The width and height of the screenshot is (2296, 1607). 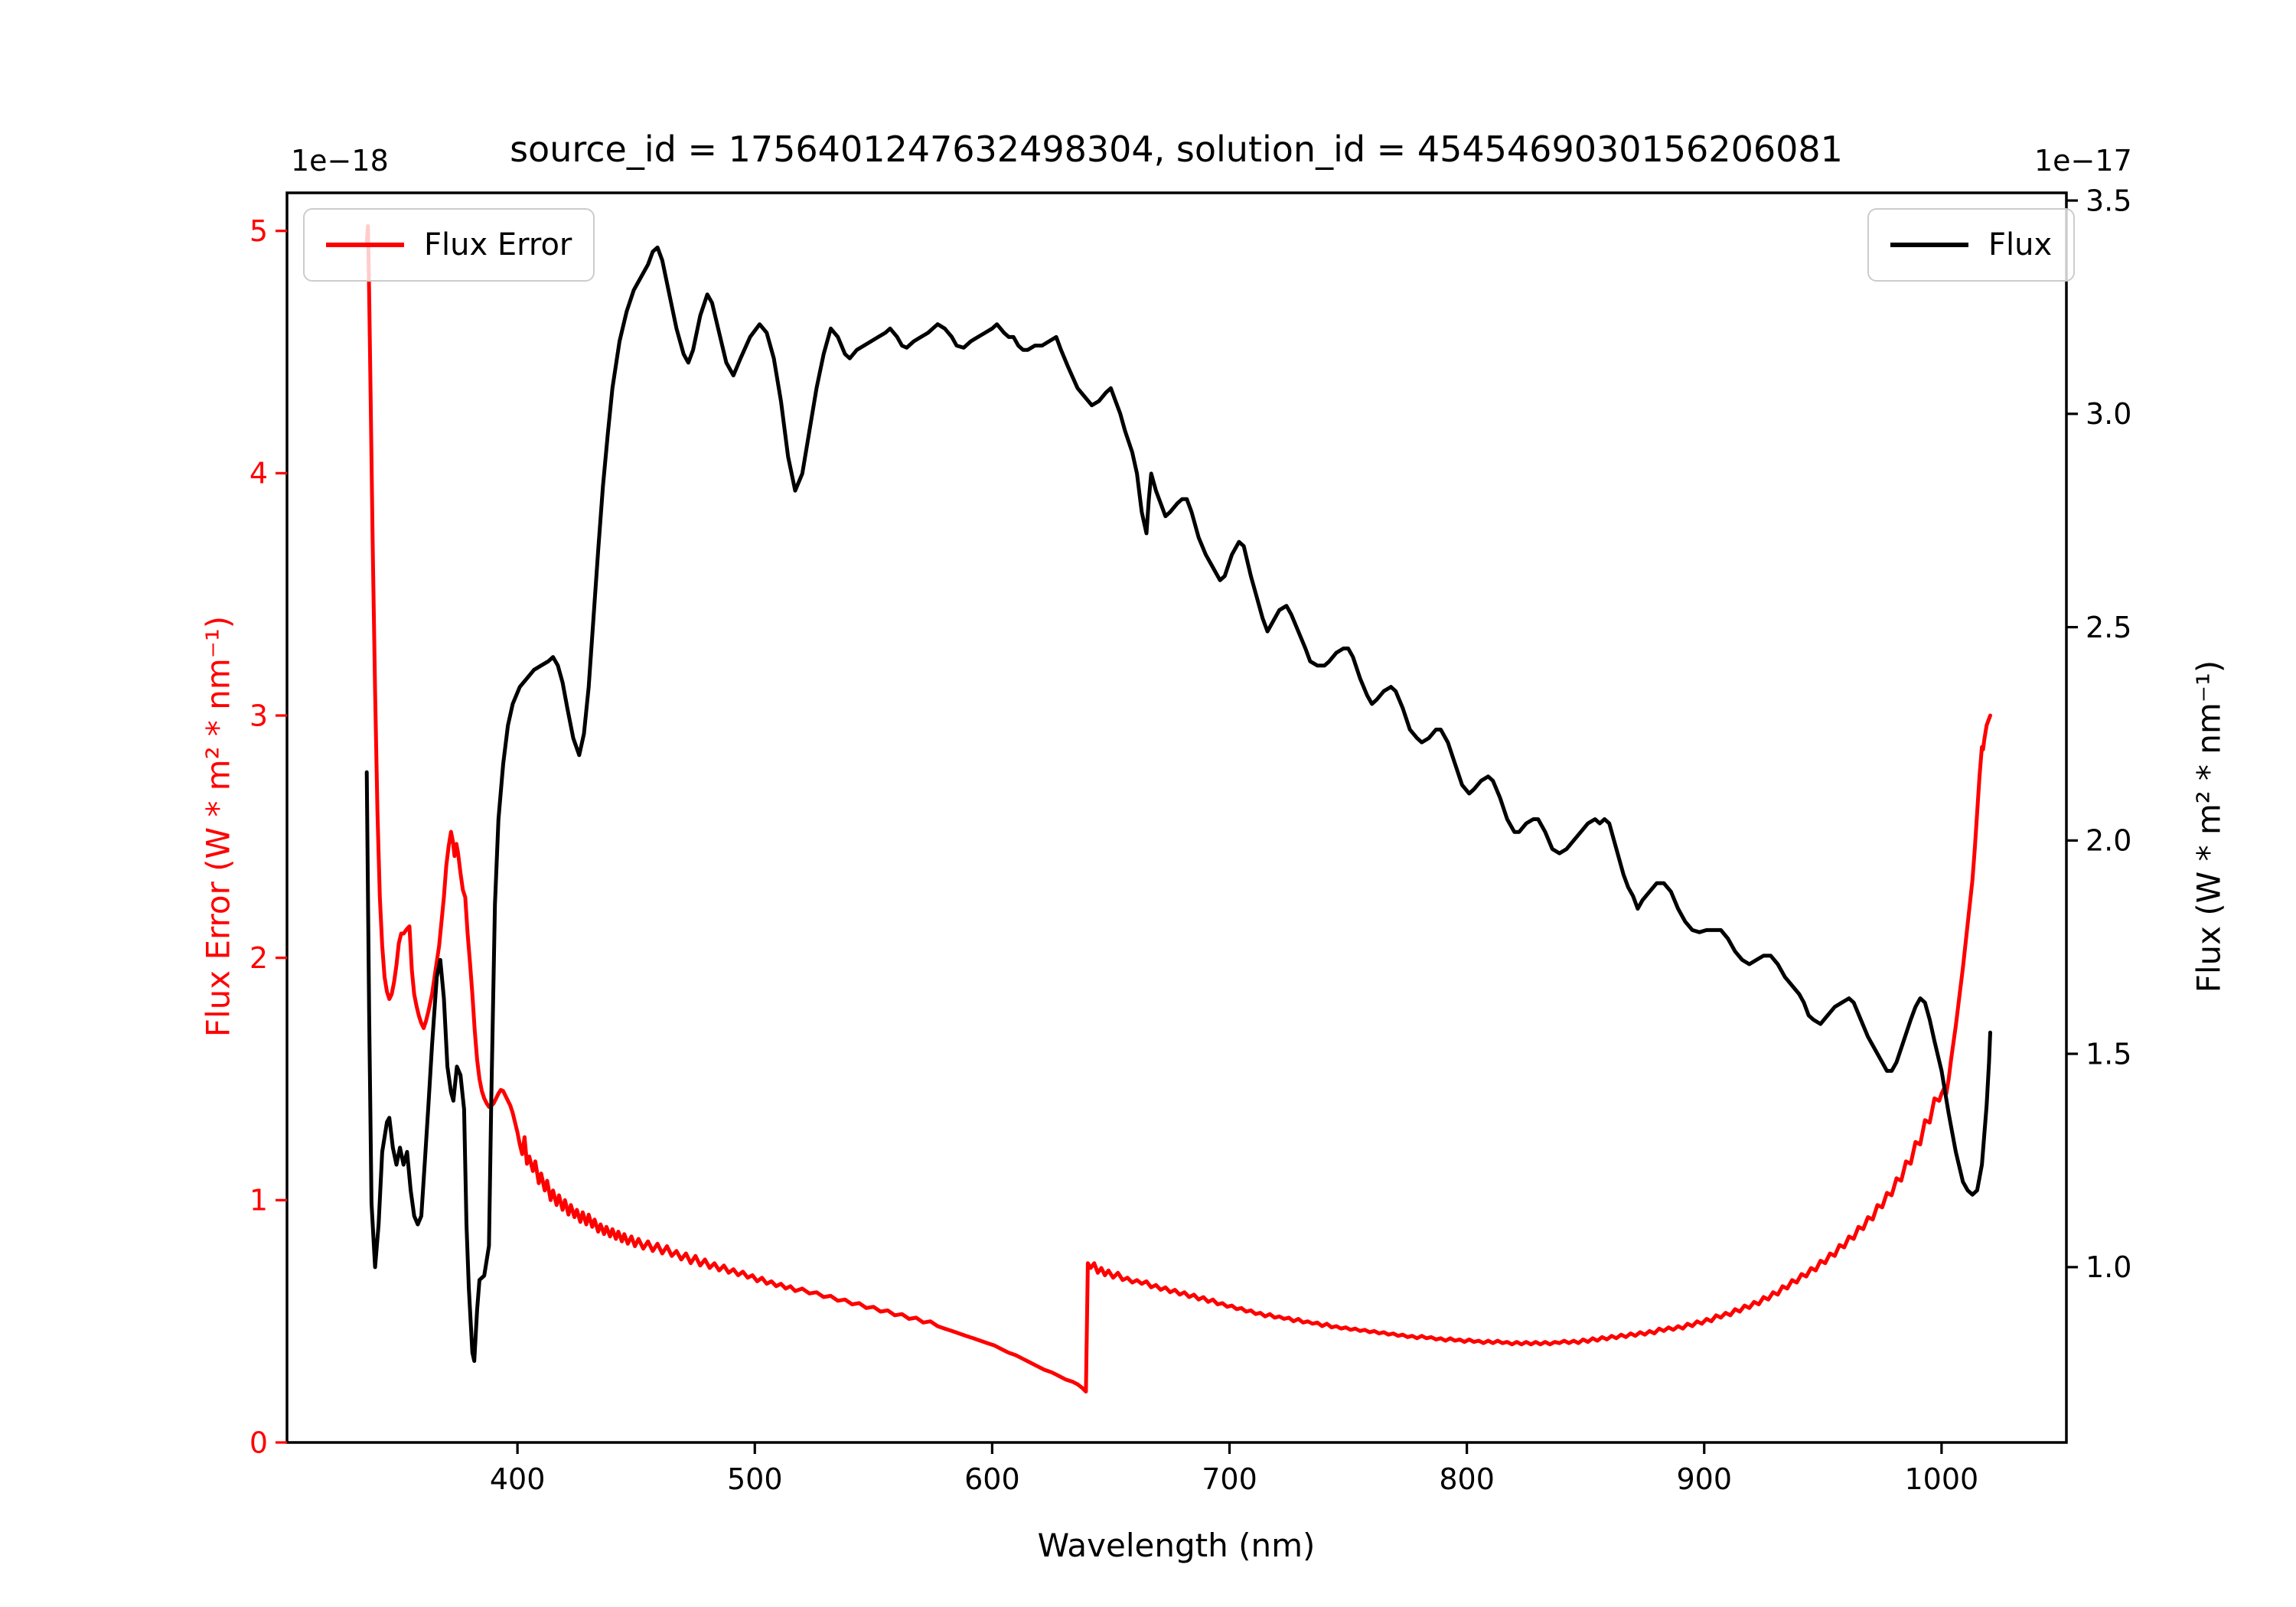 I want to click on x-tick-label: 400, so click(x=518, y=1479).